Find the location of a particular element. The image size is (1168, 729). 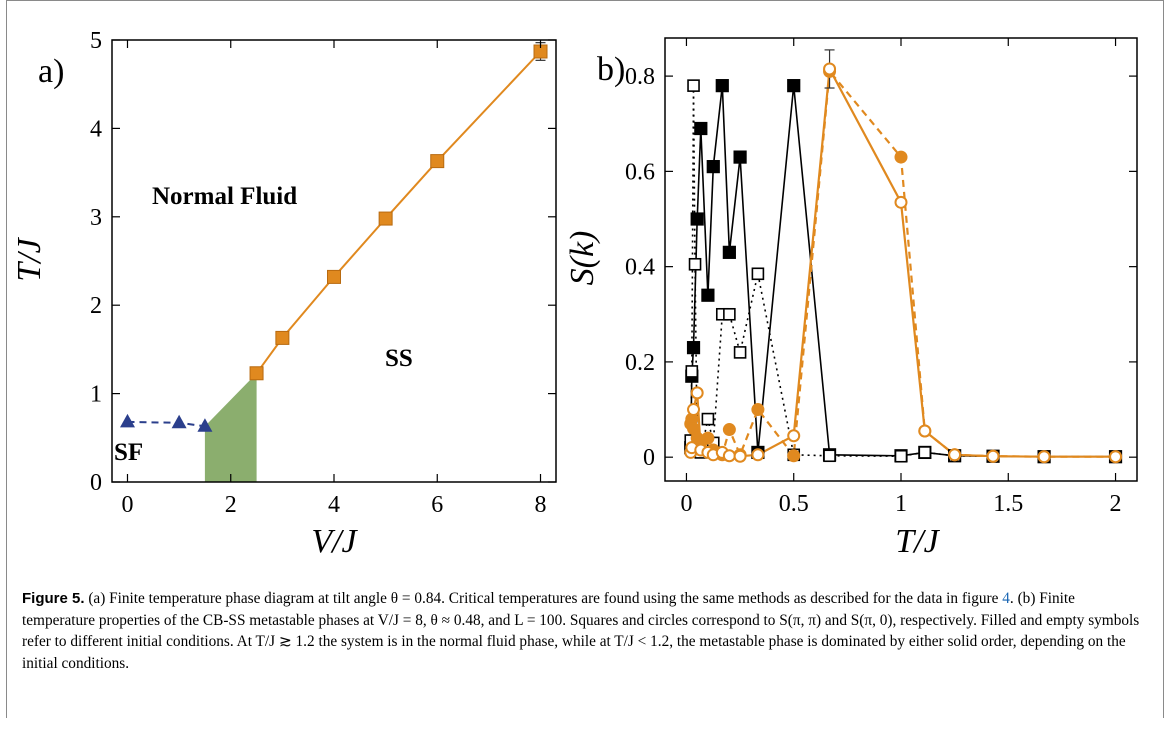

x-tick-label: 0.5 is located at coordinates (794, 504).